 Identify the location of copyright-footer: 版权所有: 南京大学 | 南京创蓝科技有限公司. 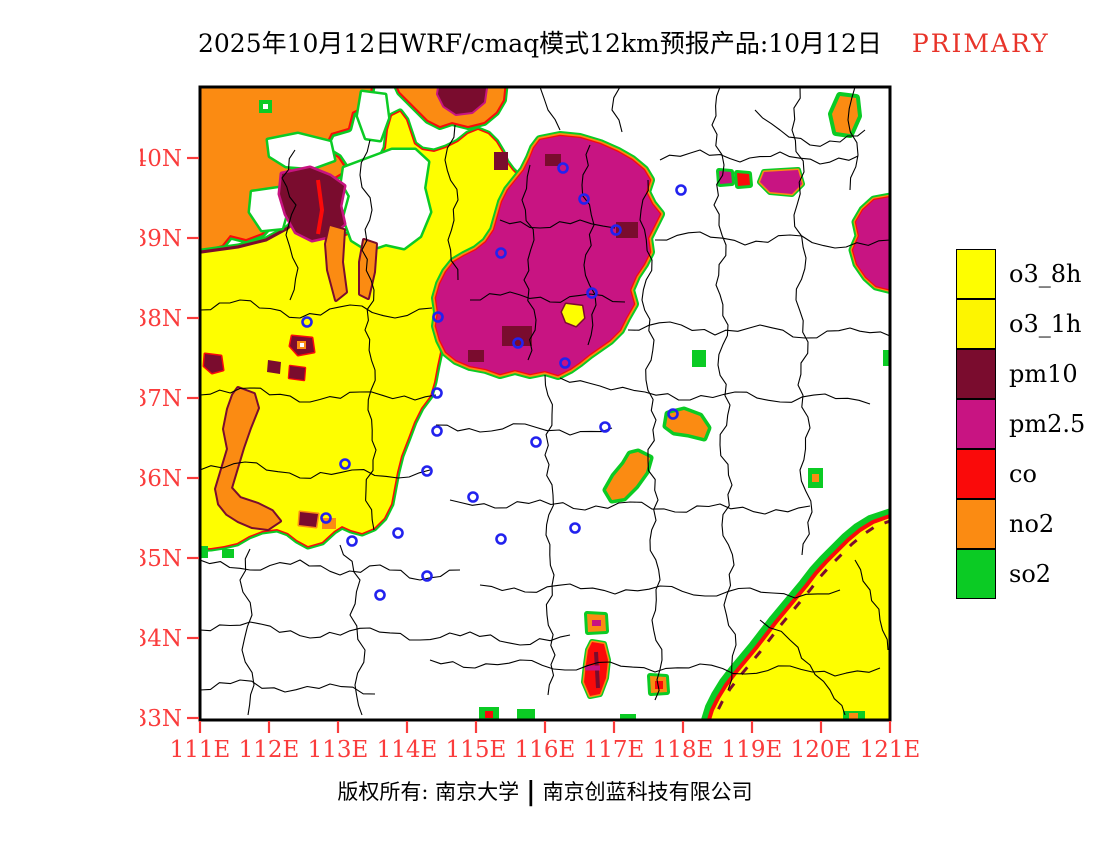
(545, 791).